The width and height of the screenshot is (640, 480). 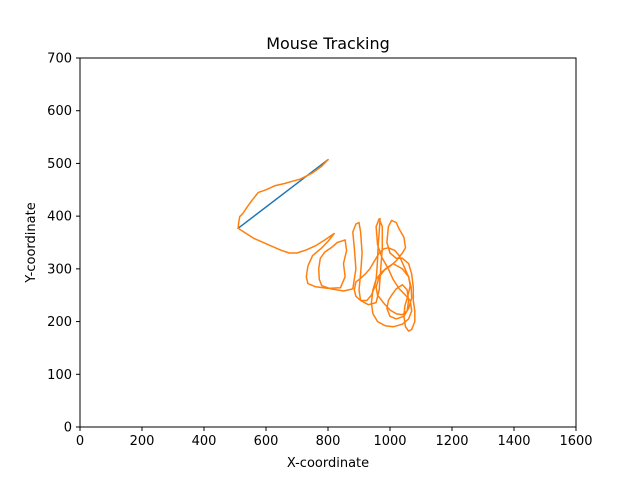 I want to click on y-ticks: 0 100 200 300 400 500 600 700, so click(x=63, y=244).